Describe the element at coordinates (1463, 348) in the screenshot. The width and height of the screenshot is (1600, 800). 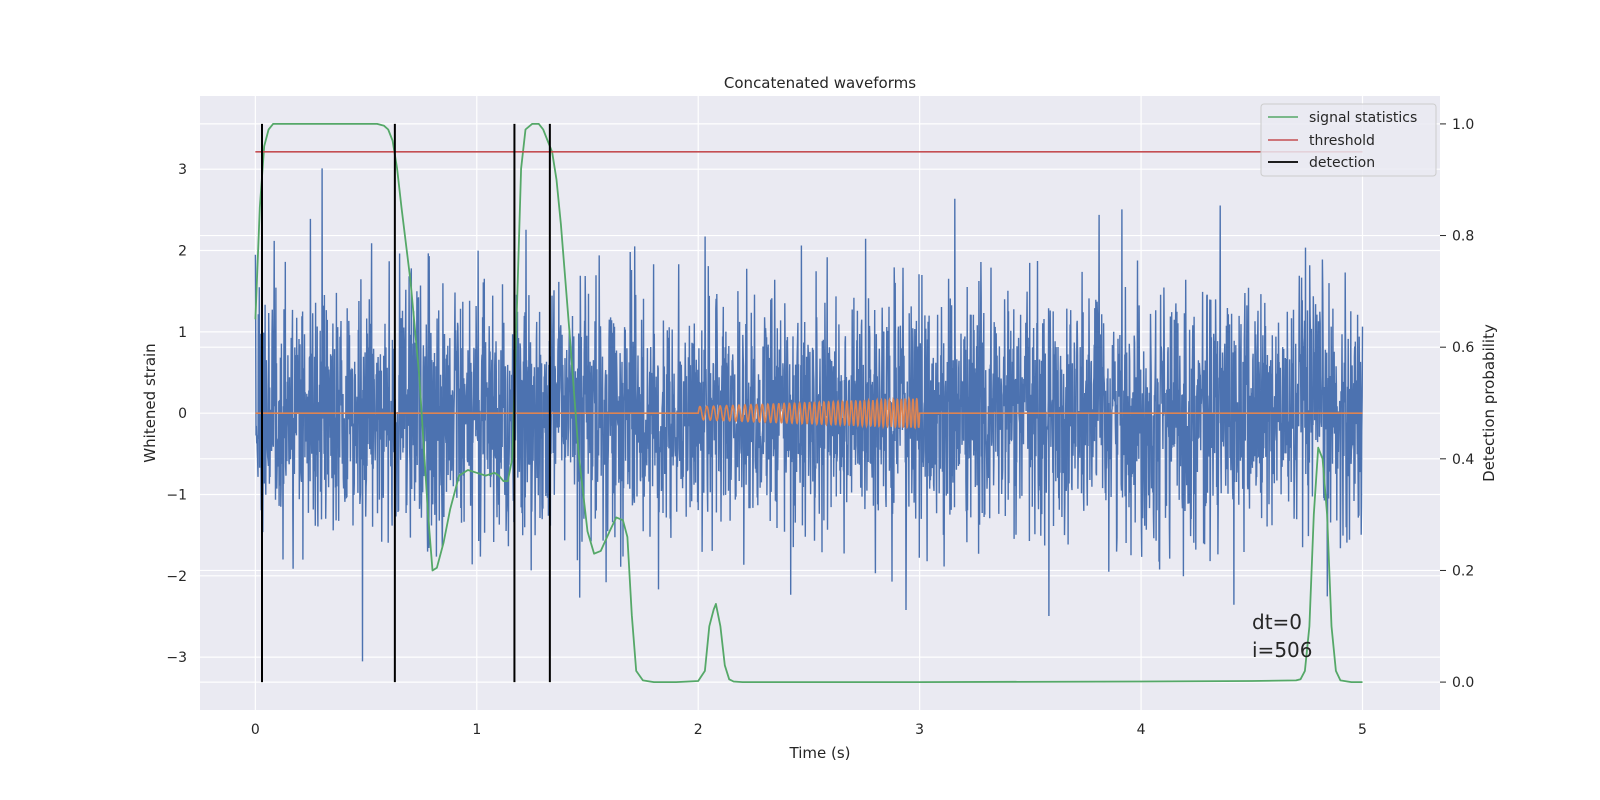
I see `y-right-tick-label: 0.6` at that location.